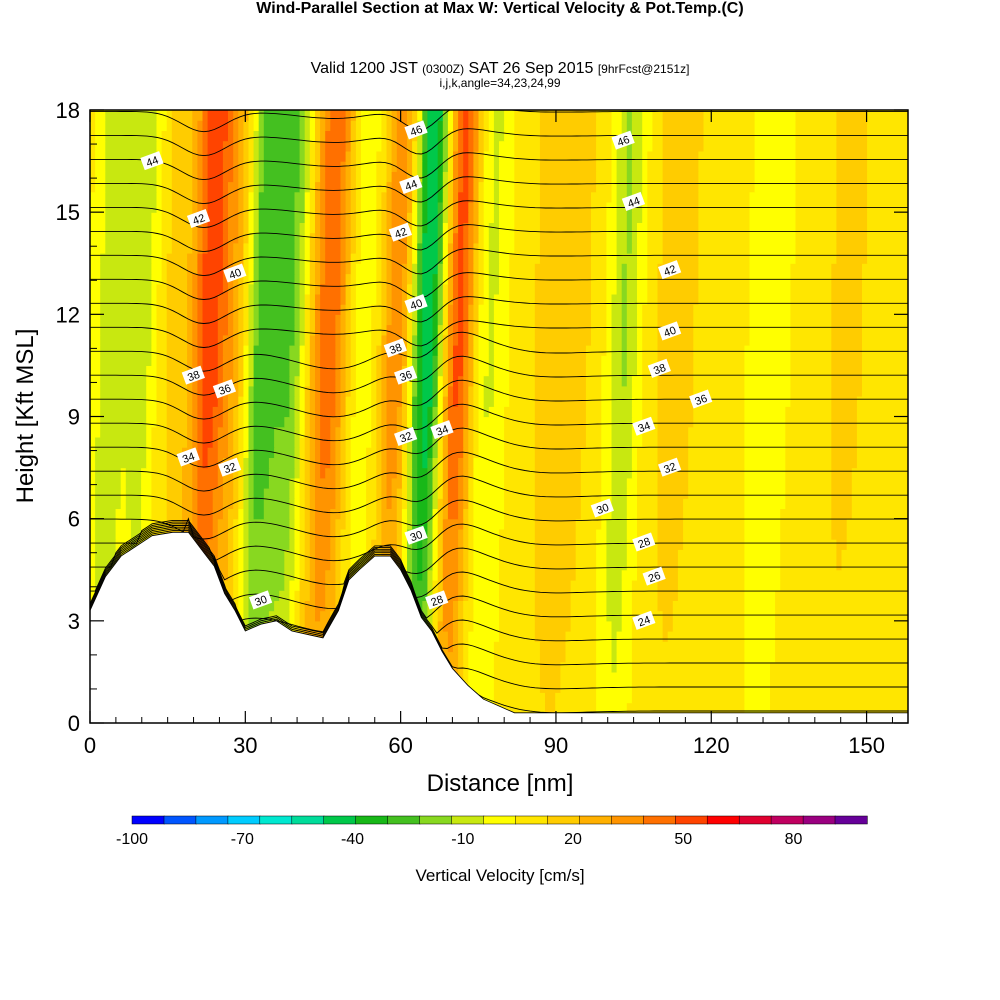  Describe the element at coordinates (532, 820) in the screenshot. I see `colorbar-swatch` at that location.